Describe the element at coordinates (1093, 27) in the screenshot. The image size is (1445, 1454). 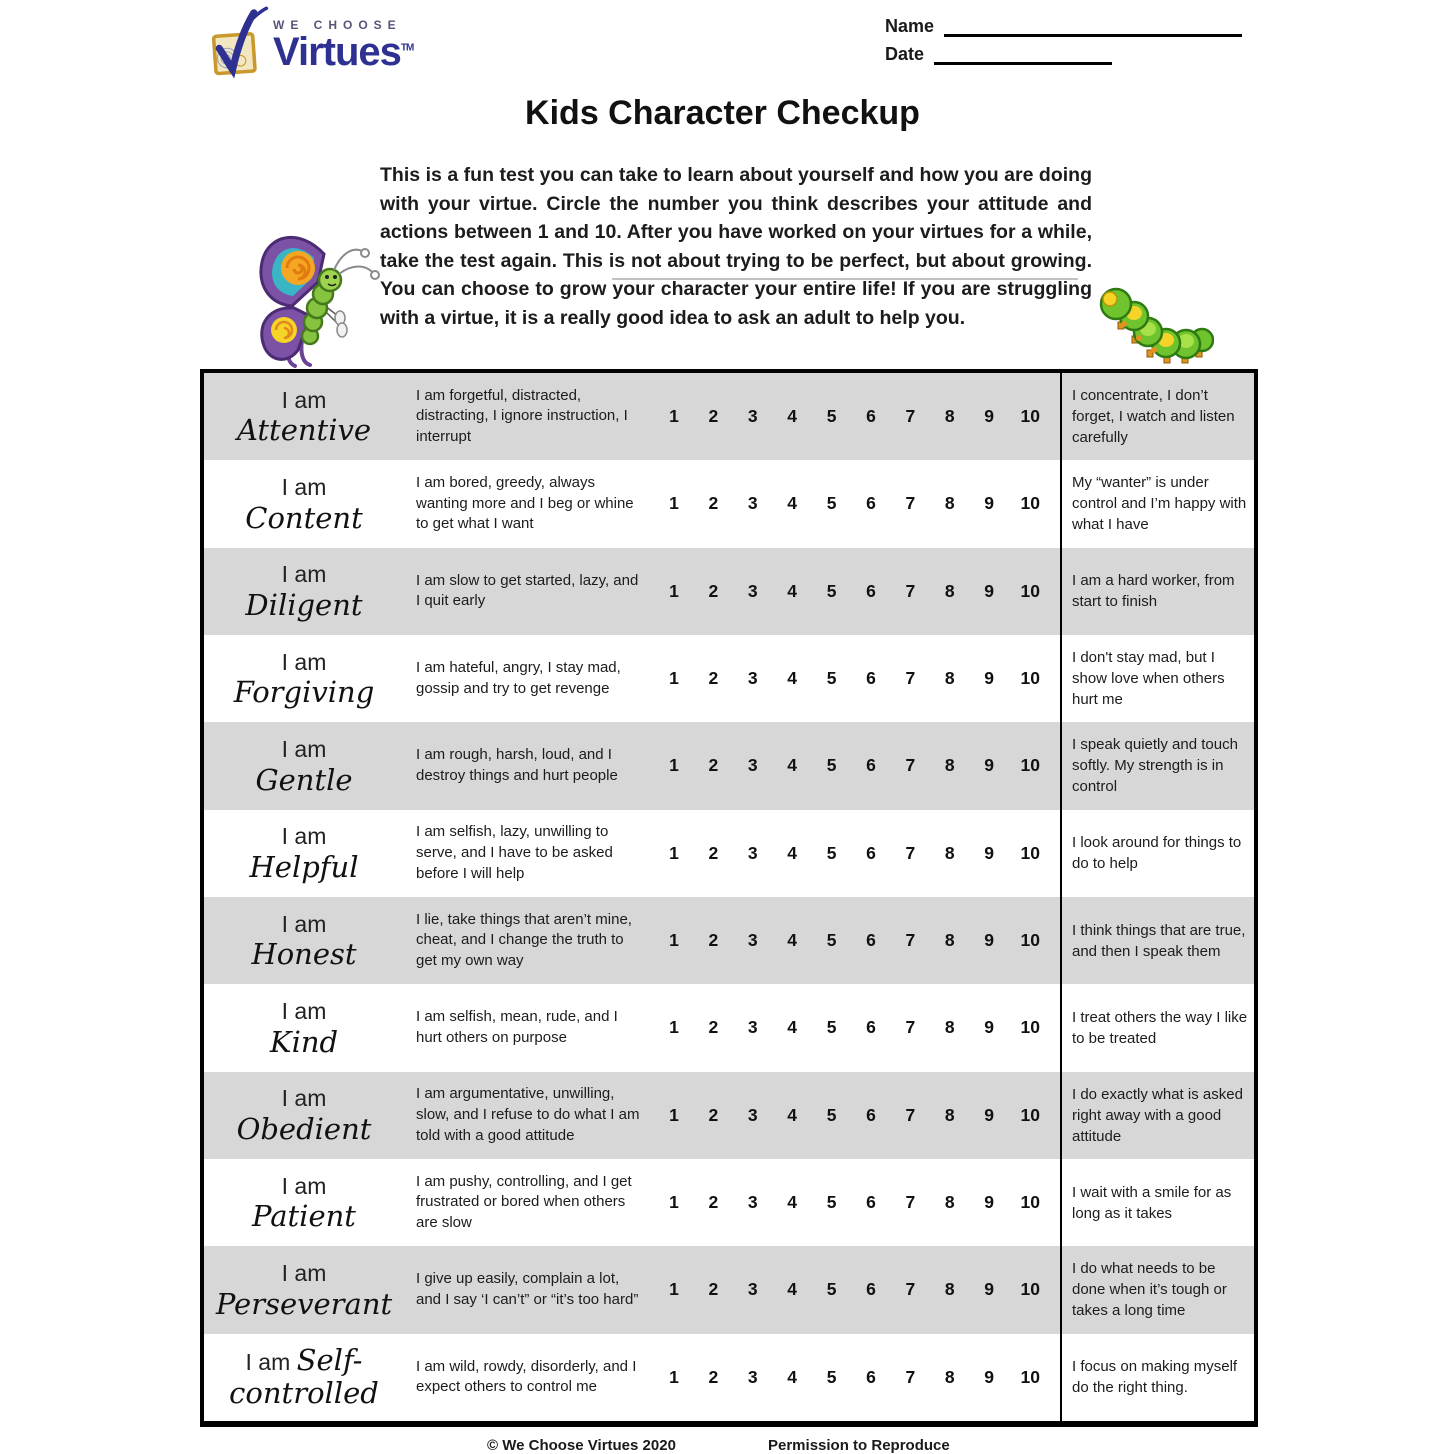
I see `name-input-line` at that location.